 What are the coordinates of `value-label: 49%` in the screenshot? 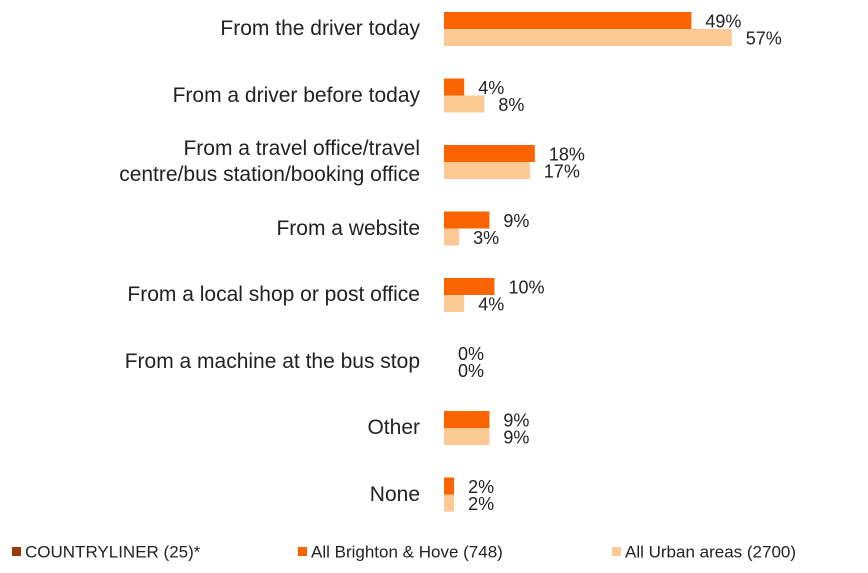 It's located at (723, 21).